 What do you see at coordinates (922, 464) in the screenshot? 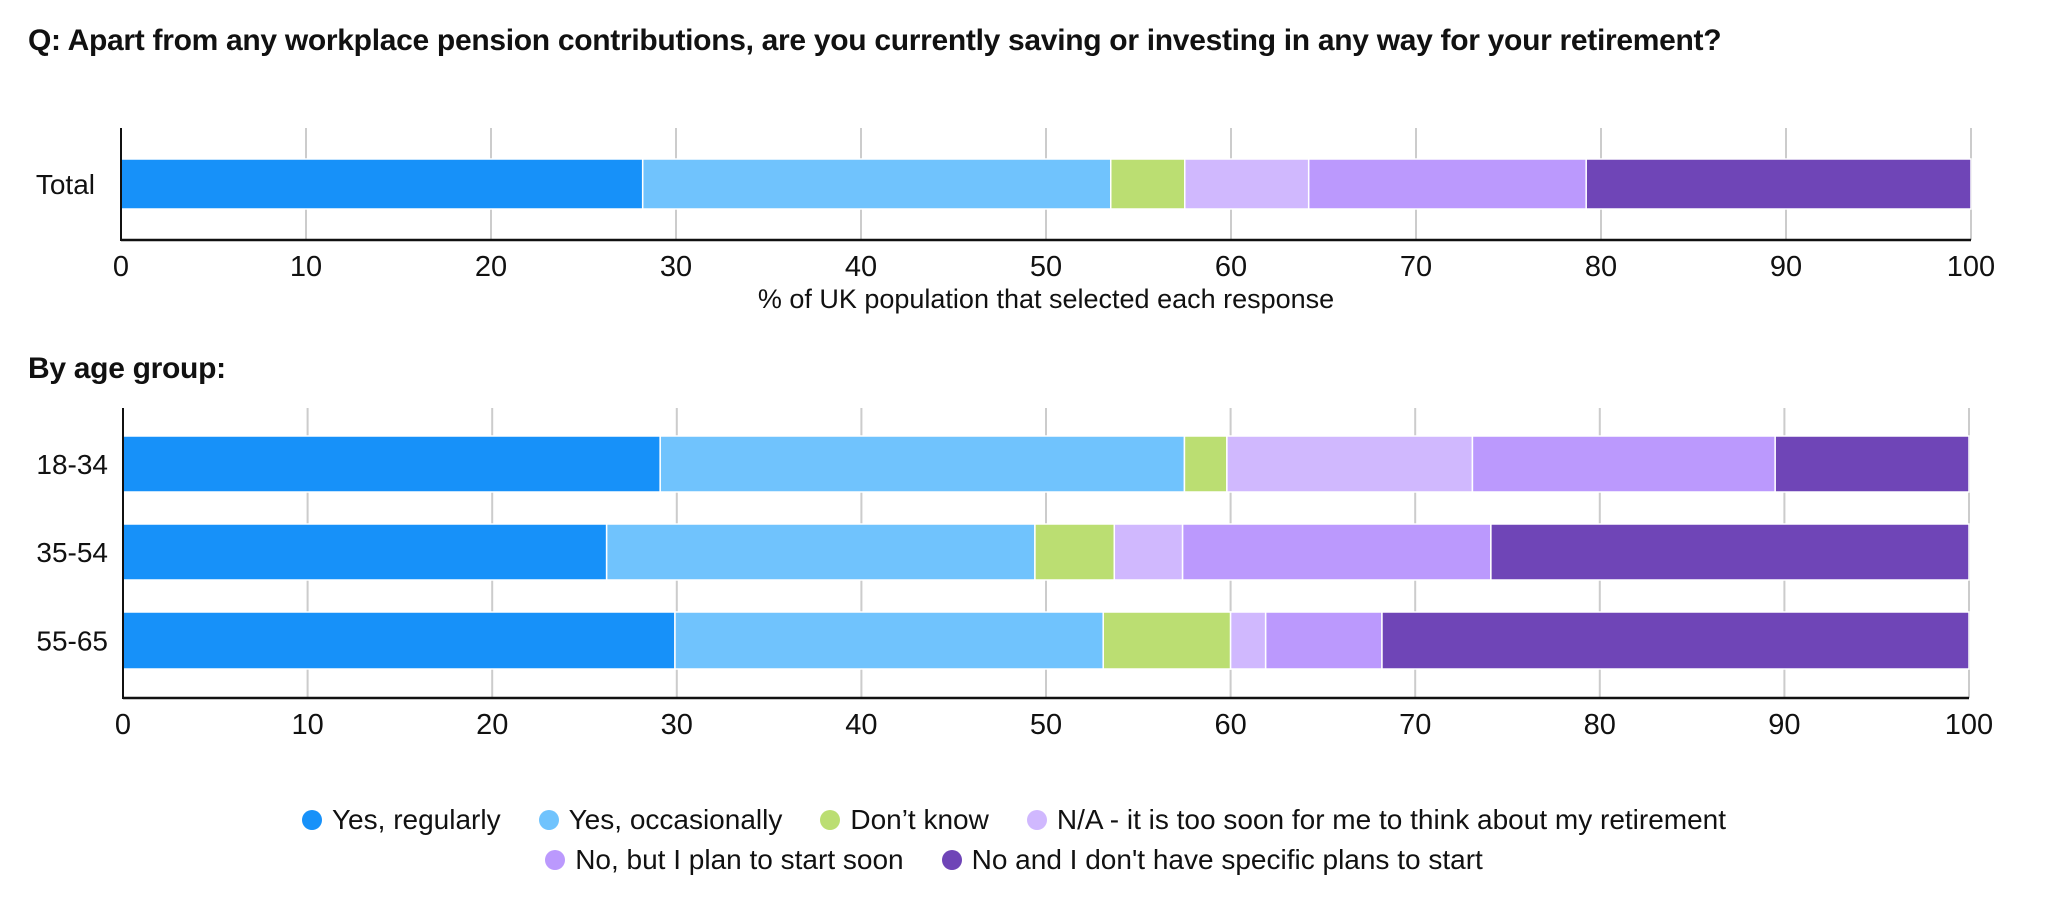
I see `bar-segment-18-34-yes-occasionally` at bounding box center [922, 464].